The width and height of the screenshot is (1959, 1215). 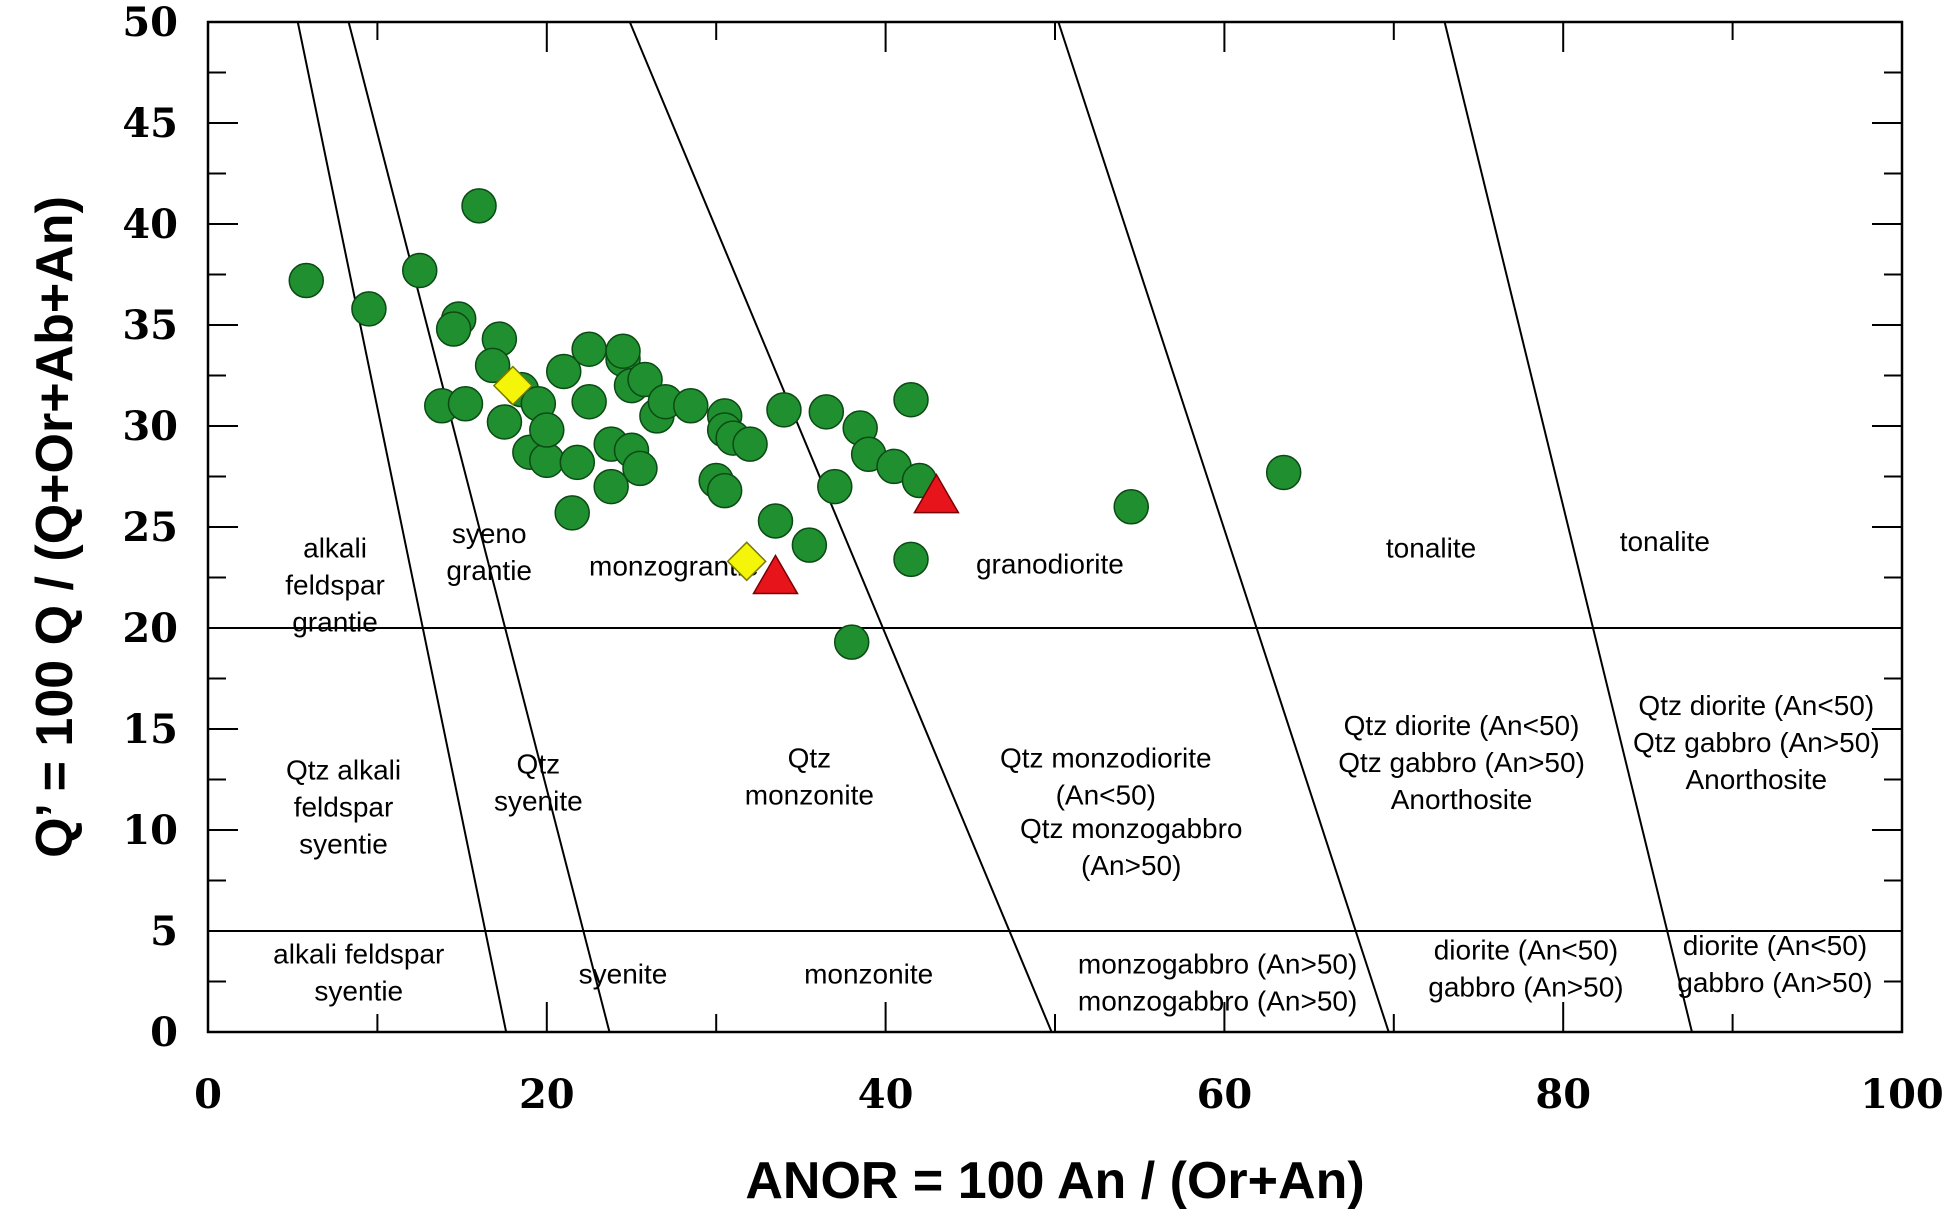 What do you see at coordinates (1217, 982) in the screenshot?
I see `region-label: monzogabbro (An>50) monzogabbro (An>50)` at bounding box center [1217, 982].